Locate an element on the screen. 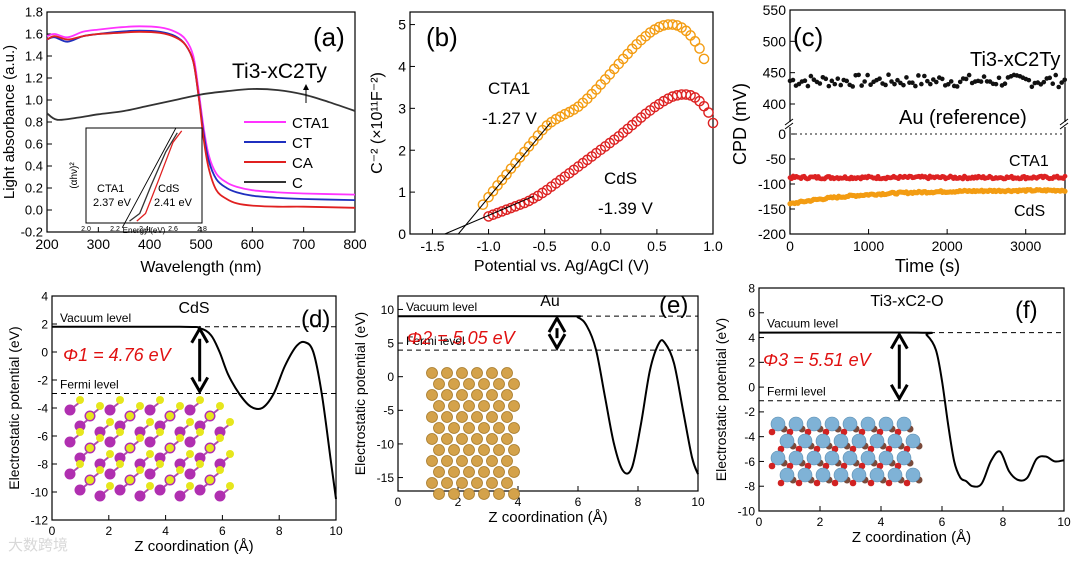 The width and height of the screenshot is (1080, 561). b-CdS-fit is located at coordinates (489, 215).